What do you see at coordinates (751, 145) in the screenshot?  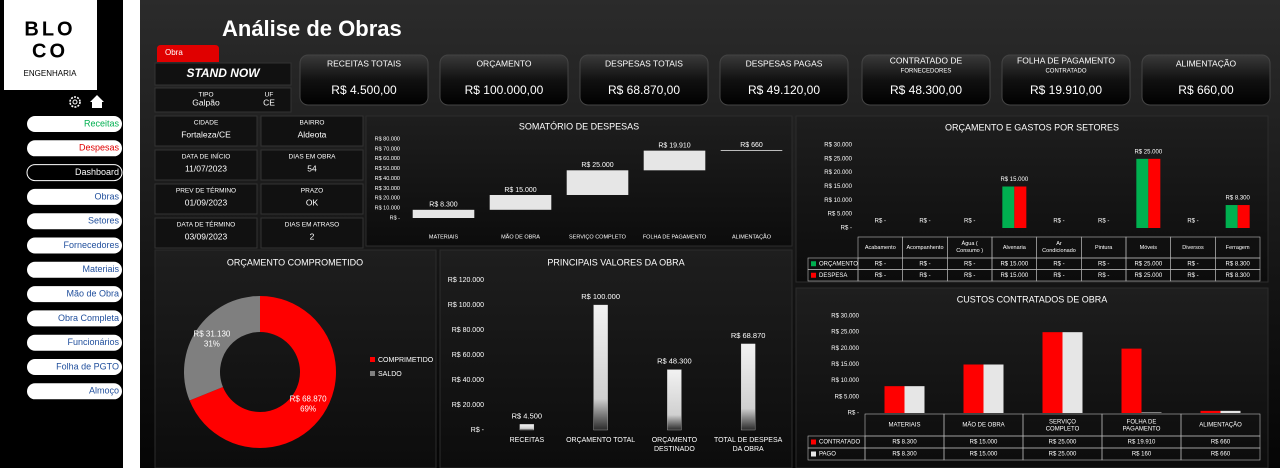 I see `data-label: R$ 660` at bounding box center [751, 145].